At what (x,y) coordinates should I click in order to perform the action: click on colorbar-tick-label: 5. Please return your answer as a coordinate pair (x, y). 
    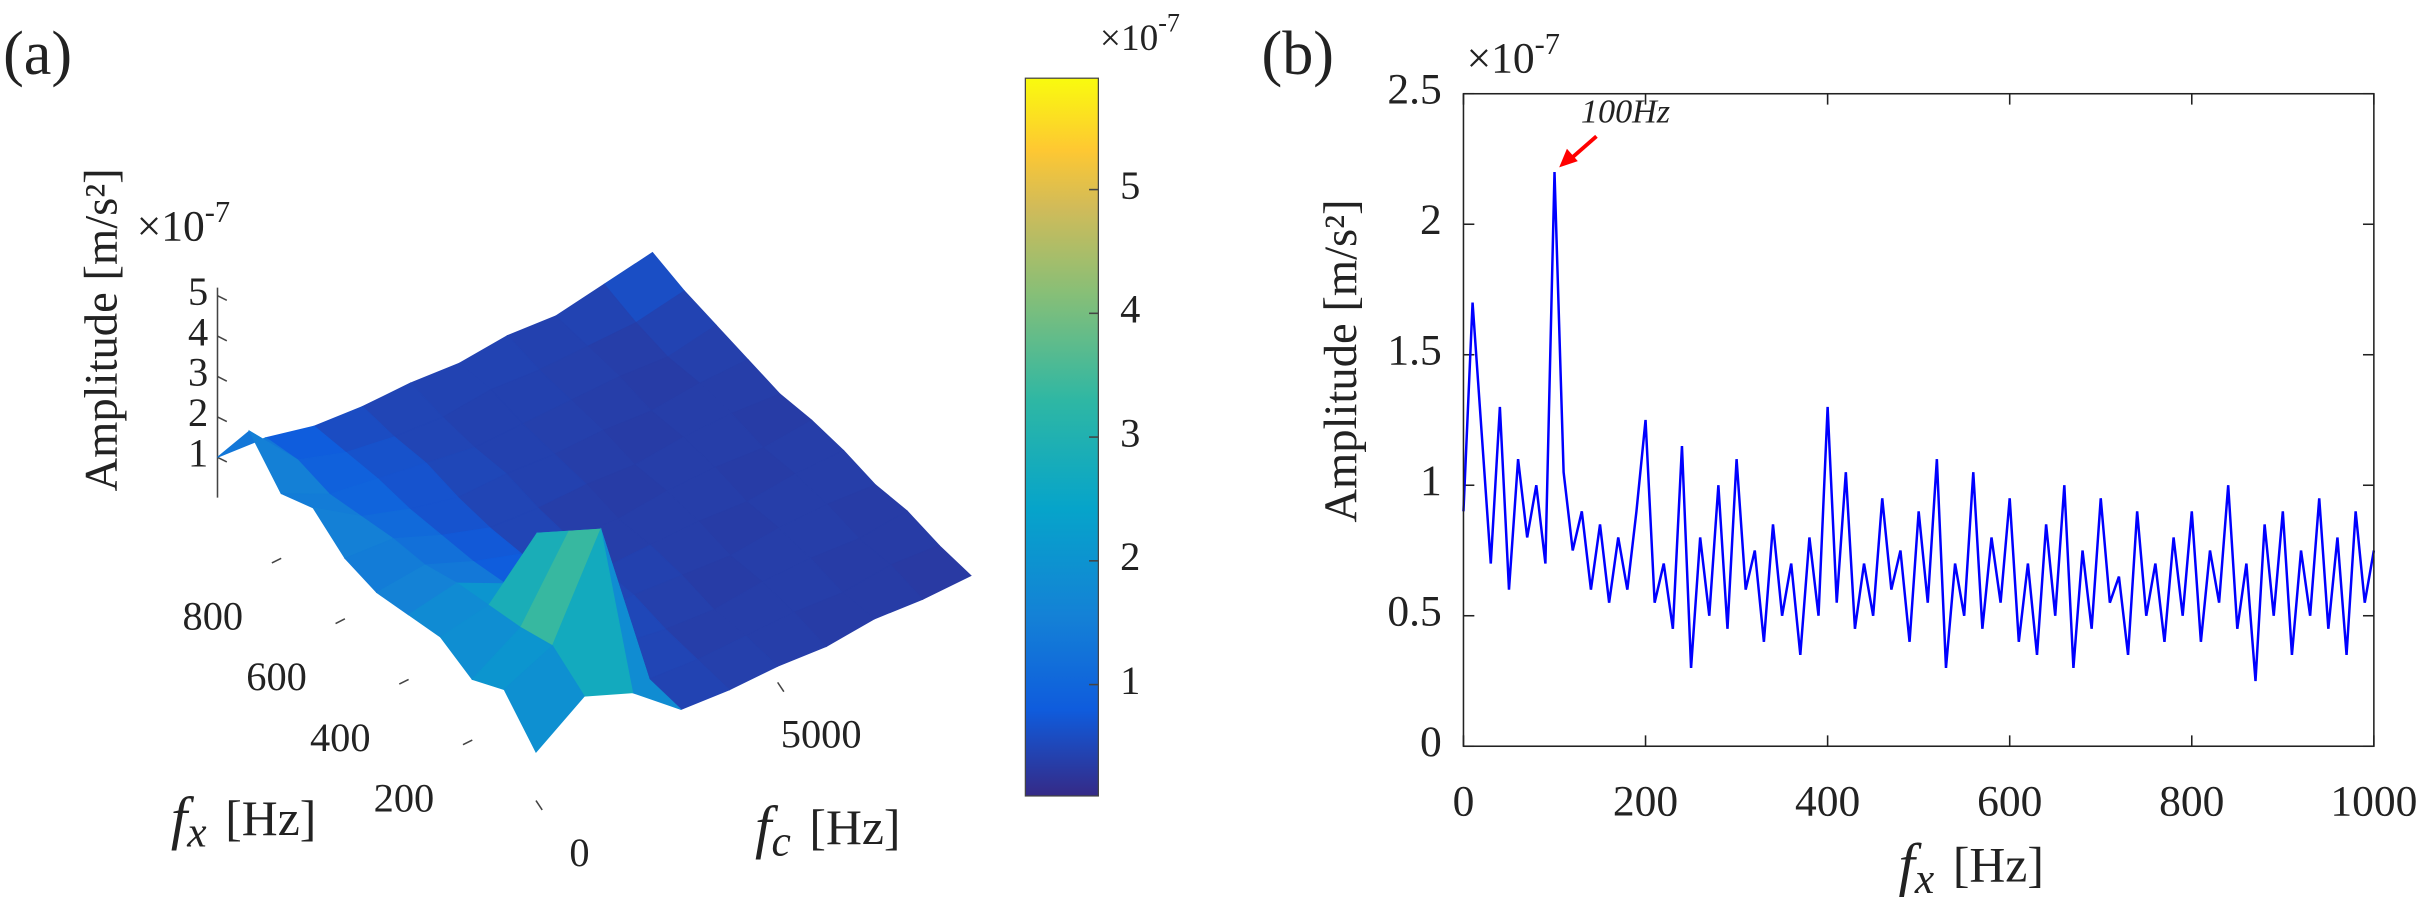
    Looking at the image, I should click on (1130, 185).